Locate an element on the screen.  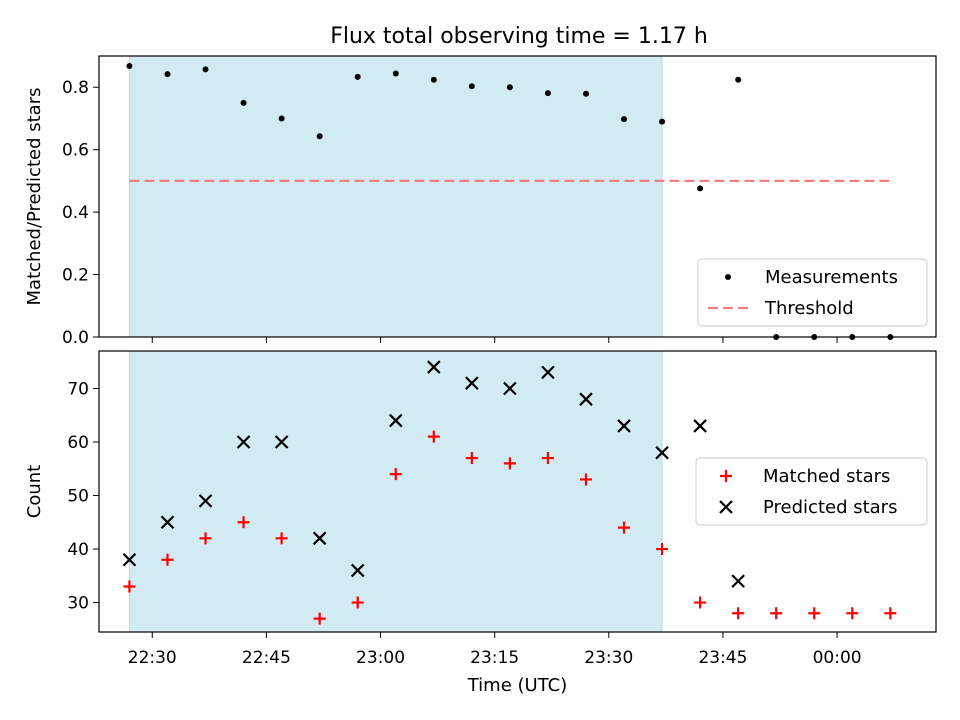
top-x-axis is located at coordinates (494, 340).